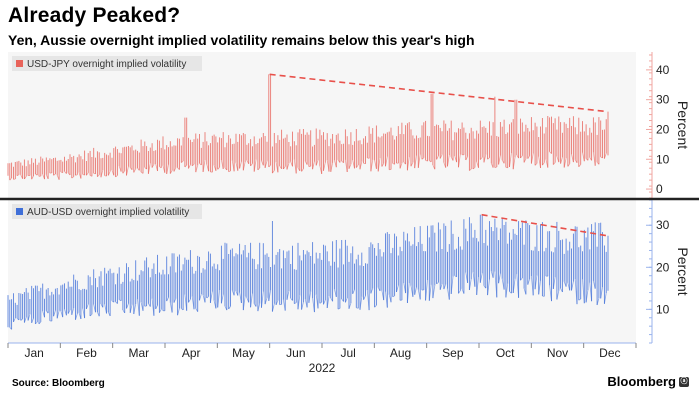 The width and height of the screenshot is (699, 409). What do you see at coordinates (19, 211) in the screenshot?
I see `legend-swatch` at bounding box center [19, 211].